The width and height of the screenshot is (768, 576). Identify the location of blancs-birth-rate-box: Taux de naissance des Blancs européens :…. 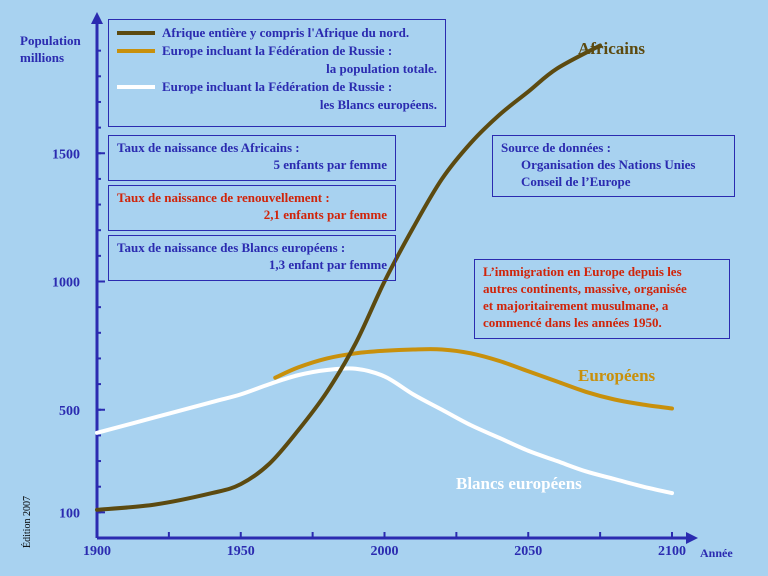
(252, 258).